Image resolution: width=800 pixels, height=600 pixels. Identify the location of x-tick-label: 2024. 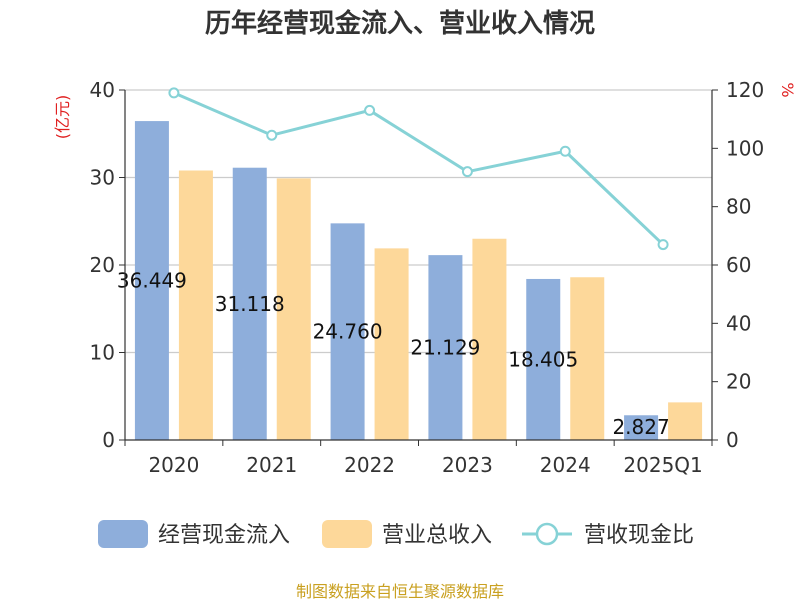
(565, 465).